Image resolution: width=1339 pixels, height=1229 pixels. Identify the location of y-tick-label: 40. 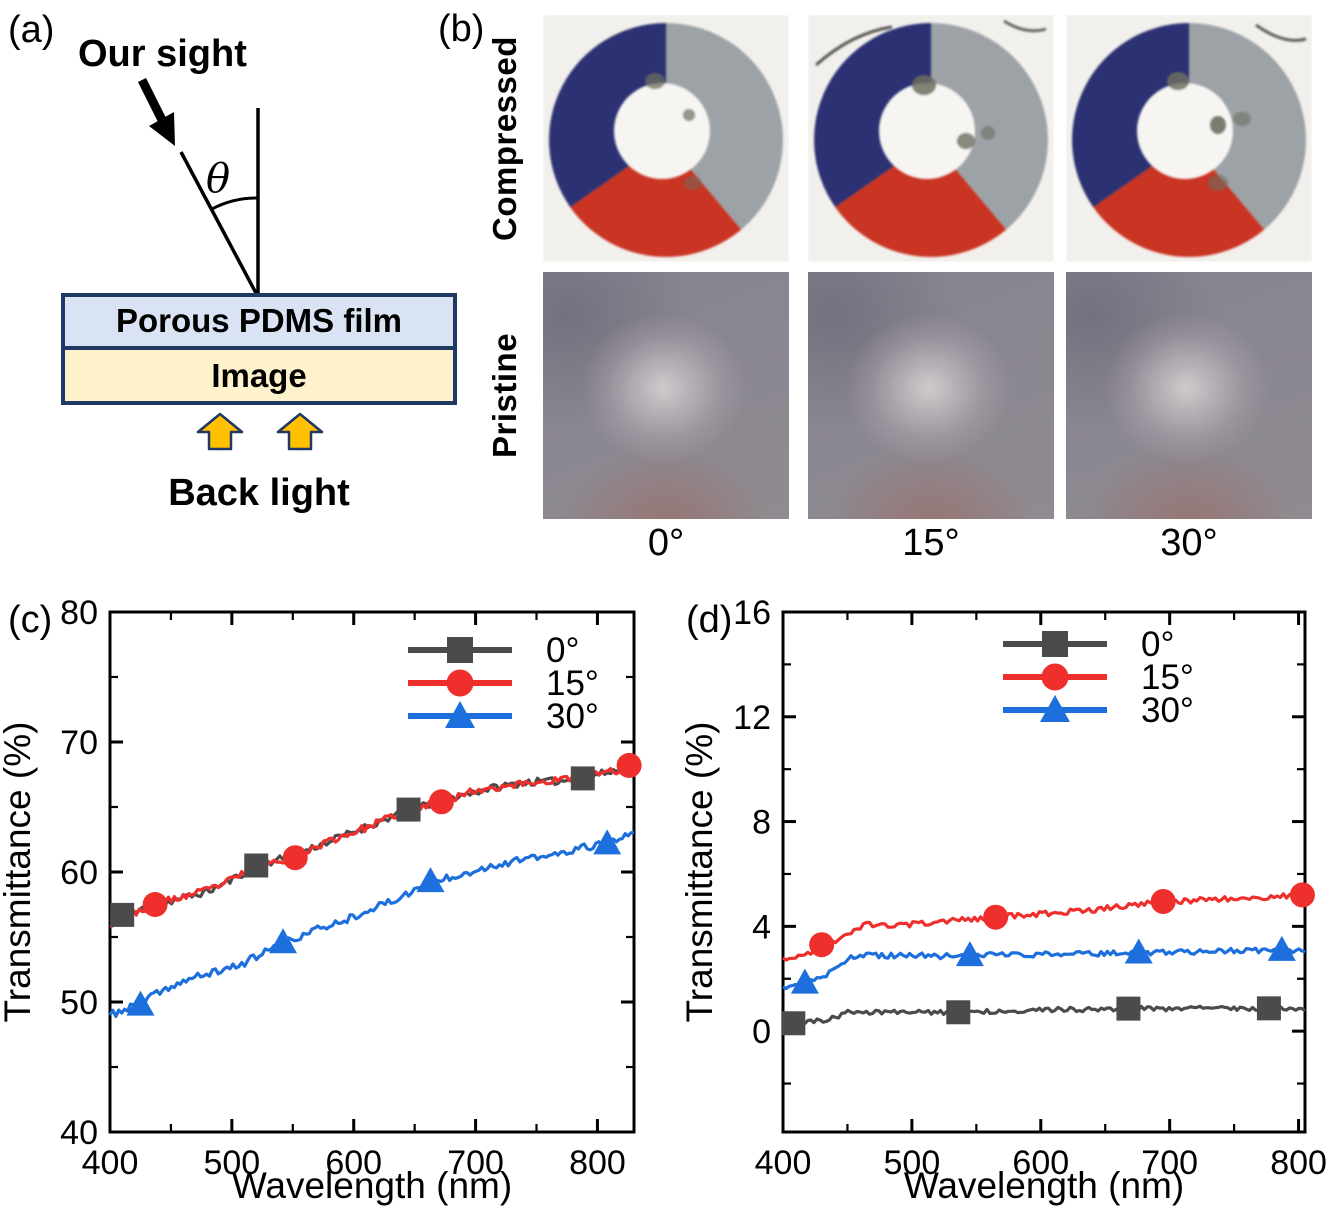
(79, 1133).